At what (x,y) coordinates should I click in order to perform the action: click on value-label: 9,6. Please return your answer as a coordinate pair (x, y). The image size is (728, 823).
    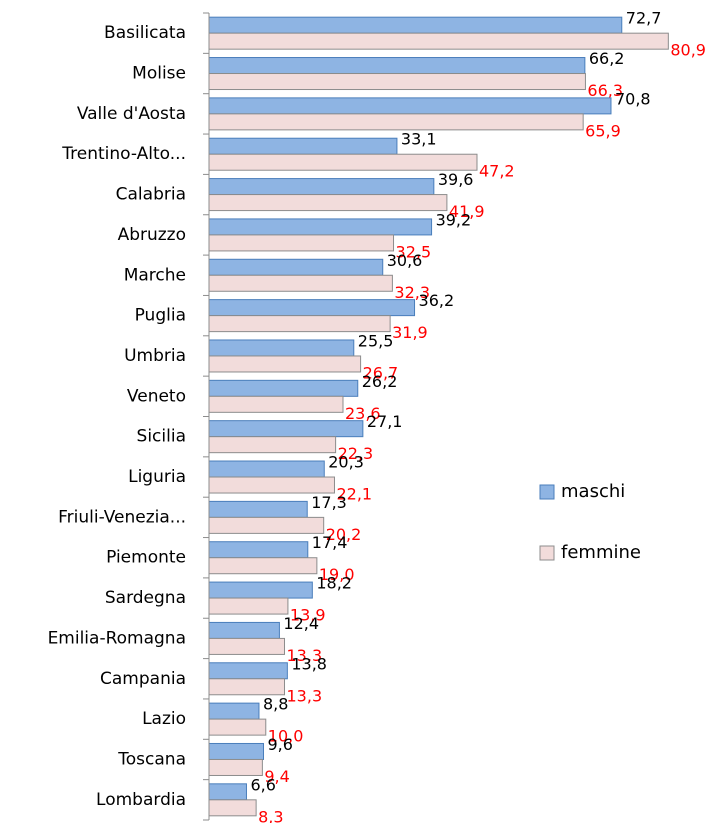
    Looking at the image, I should click on (280, 744).